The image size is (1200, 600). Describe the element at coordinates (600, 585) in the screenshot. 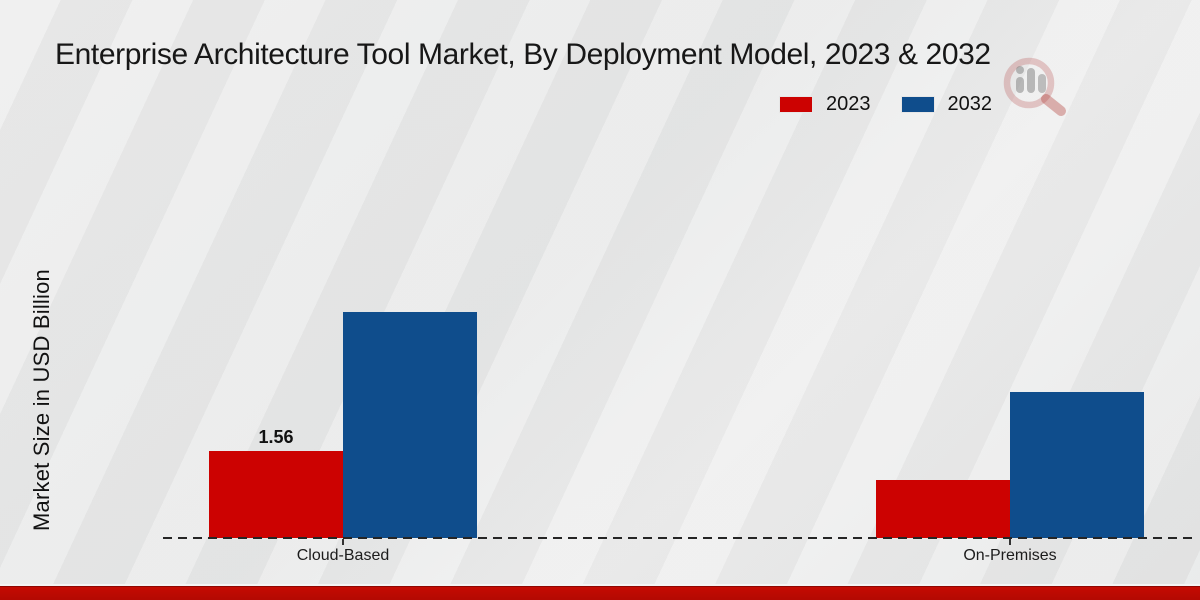

I see `footer-divider` at that location.